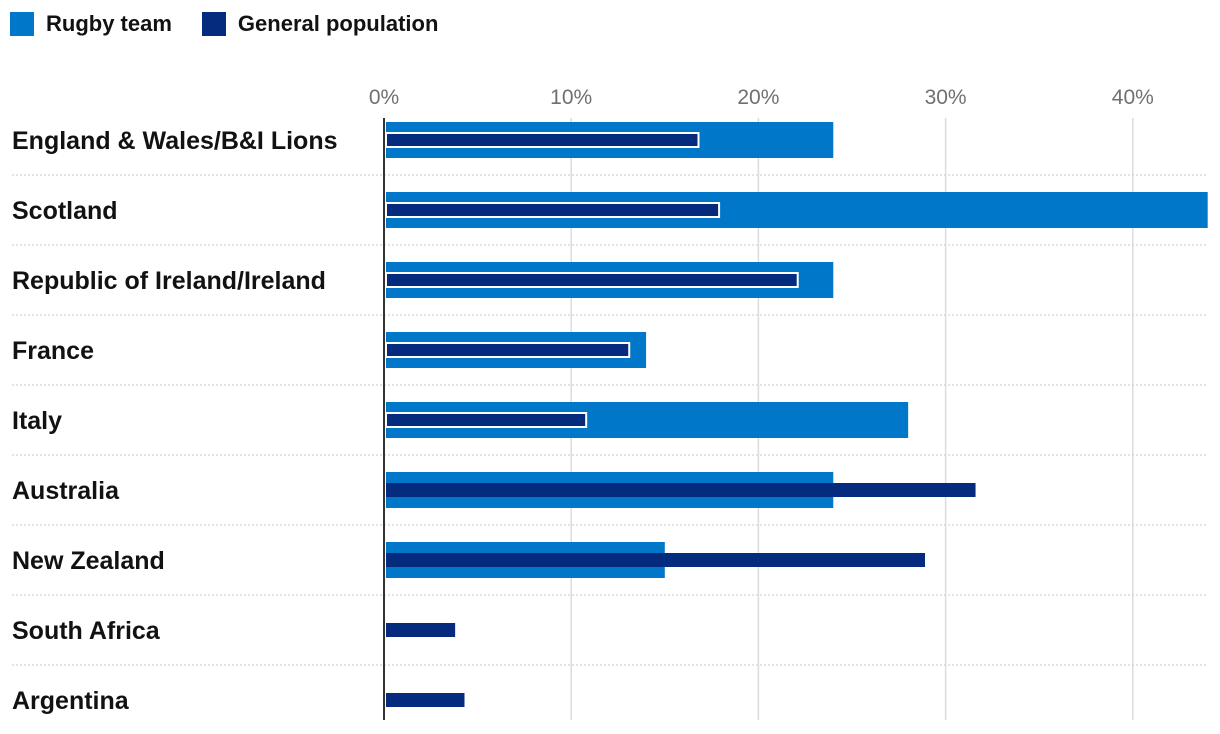 This screenshot has width=1220, height=734. Describe the element at coordinates (571, 97) in the screenshot. I see `tick-label-10: 10%` at that location.